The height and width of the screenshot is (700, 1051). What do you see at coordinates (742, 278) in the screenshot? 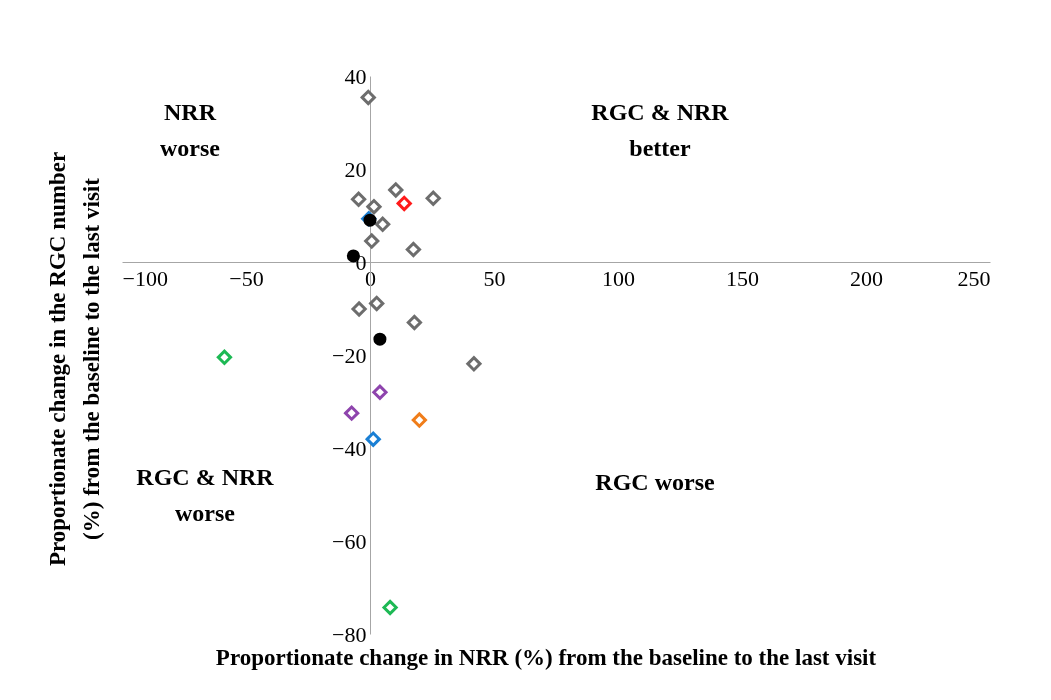
I see `x-tick-label: 150` at bounding box center [742, 278].